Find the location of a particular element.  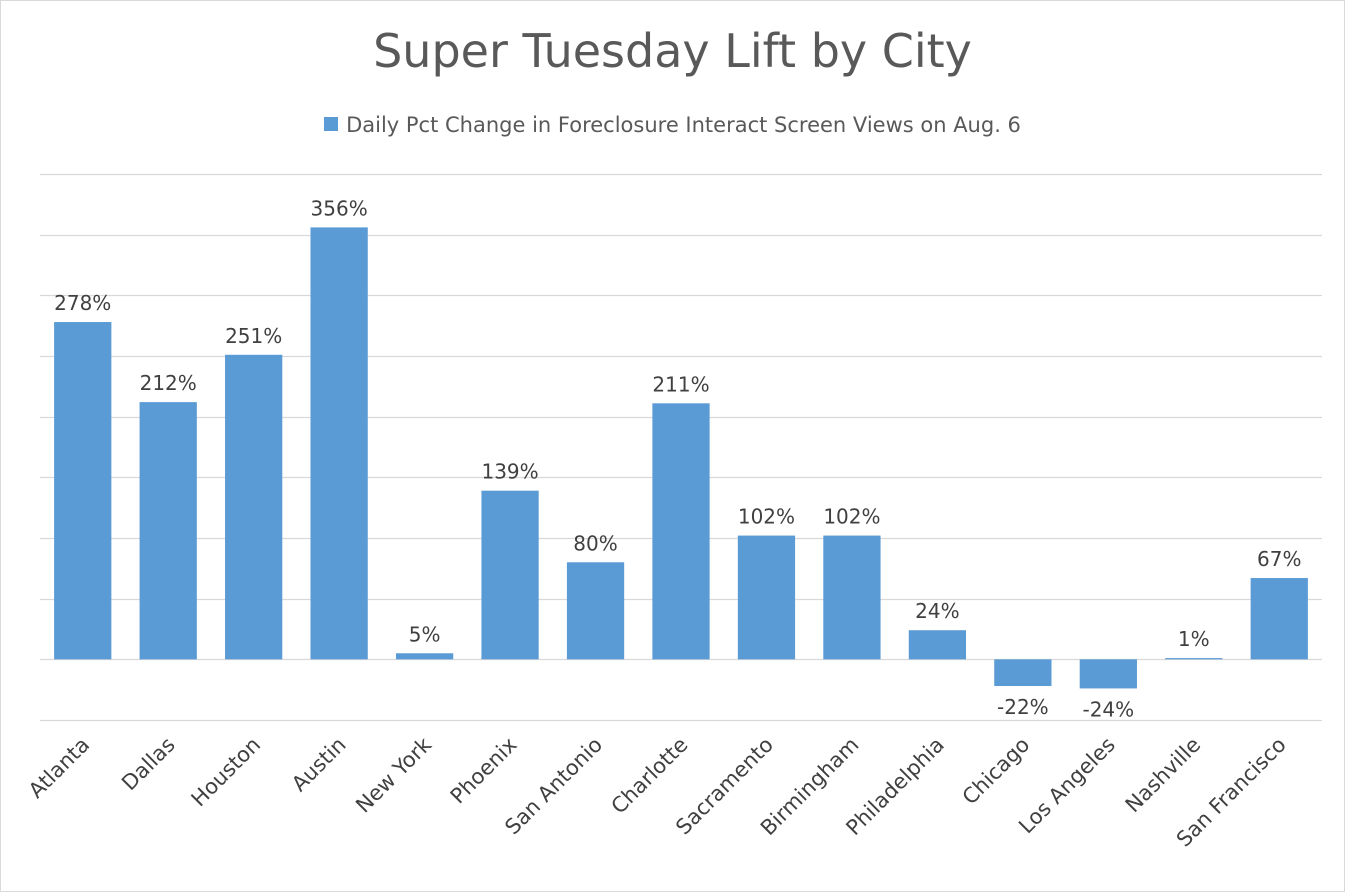

bar-austin is located at coordinates (339, 443).